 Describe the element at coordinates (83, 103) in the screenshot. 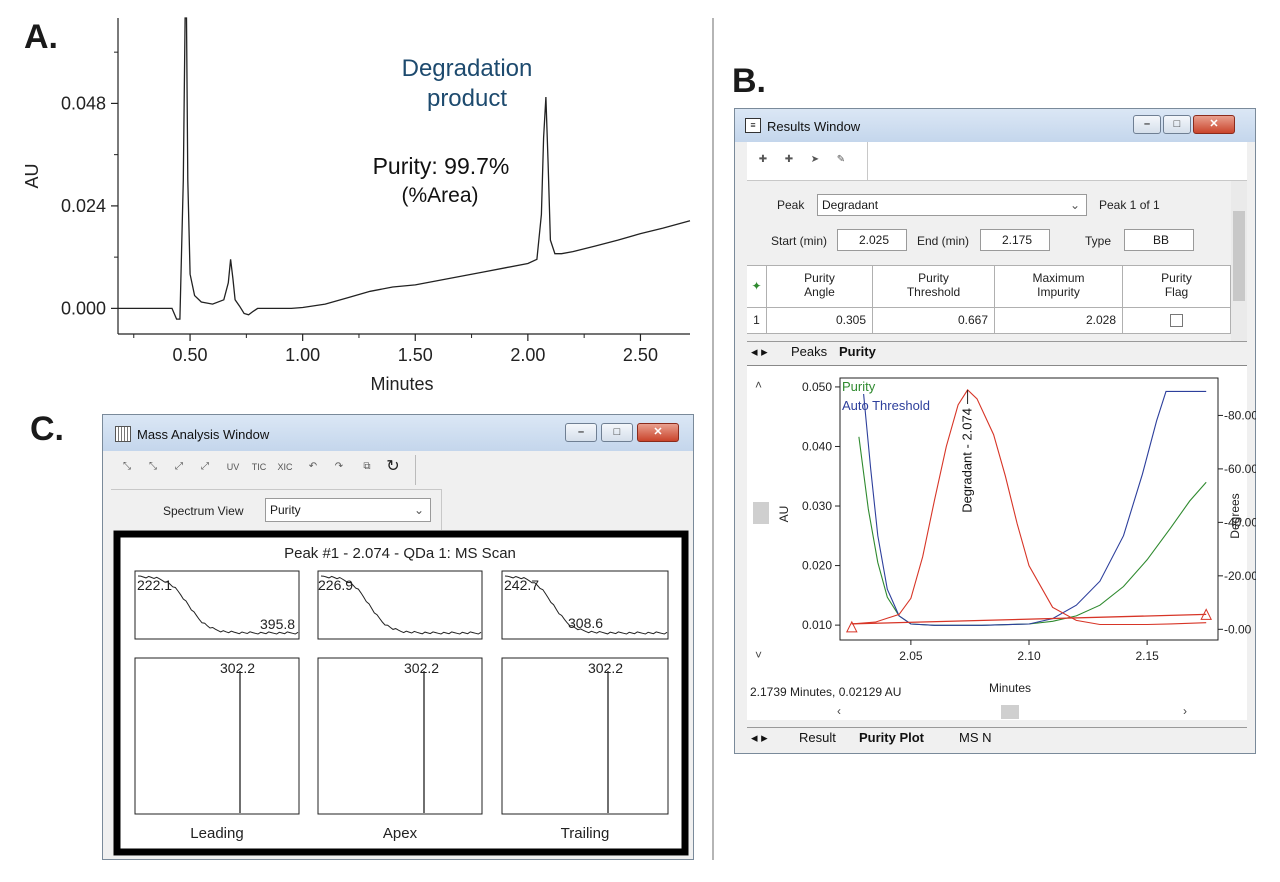

I see `chart-a-ytick-label: 0.048` at that location.